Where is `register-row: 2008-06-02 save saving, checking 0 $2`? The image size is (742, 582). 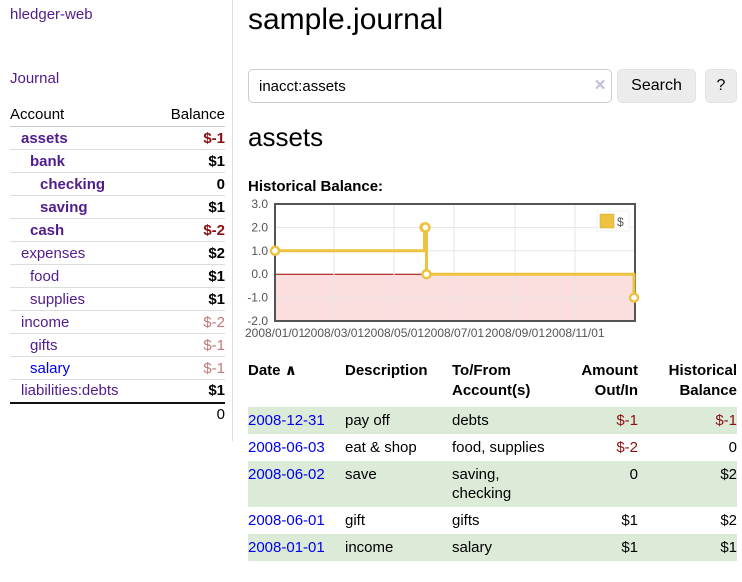
register-row: 2008-06-02 save saving, checking 0 $2 is located at coordinates (492, 484).